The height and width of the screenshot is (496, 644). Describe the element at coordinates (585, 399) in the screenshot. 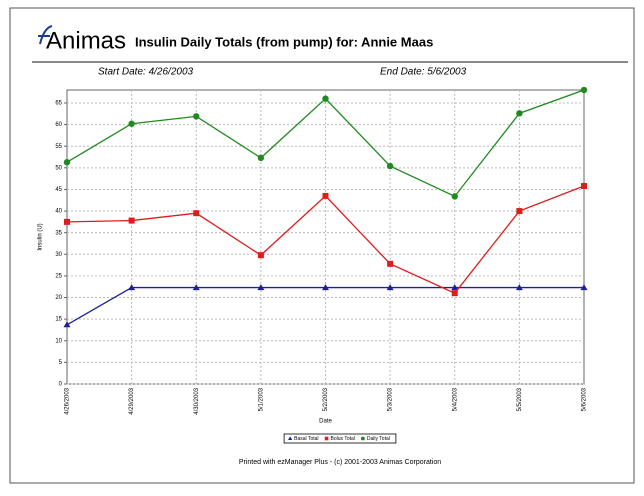

I see `x-tick-label: 5/6/2003` at that location.